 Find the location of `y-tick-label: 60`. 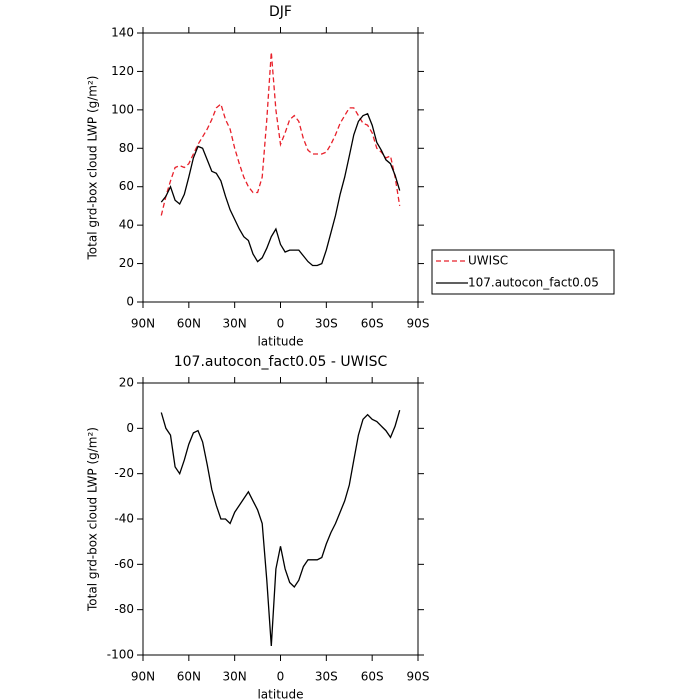

y-tick-label: 60 is located at coordinates (126, 186).